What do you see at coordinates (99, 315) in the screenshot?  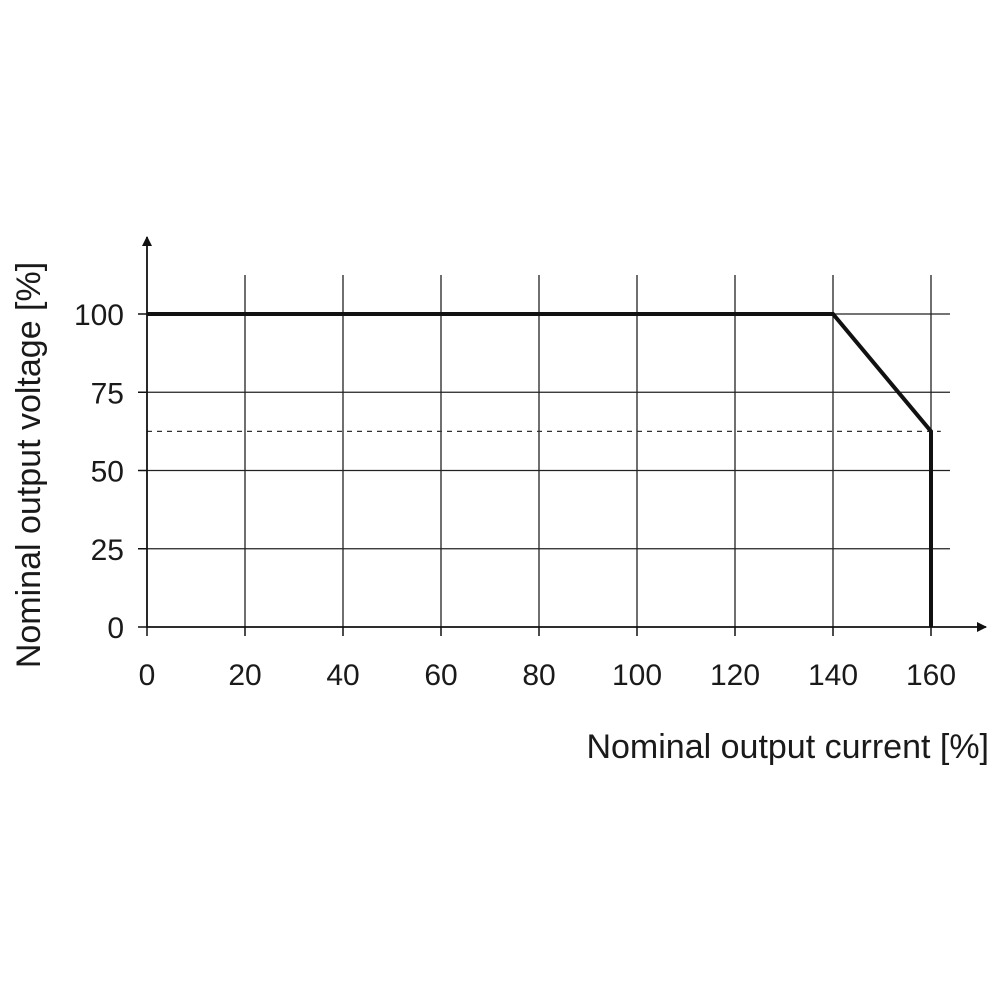 I see `y-tick-label: 100` at bounding box center [99, 315].